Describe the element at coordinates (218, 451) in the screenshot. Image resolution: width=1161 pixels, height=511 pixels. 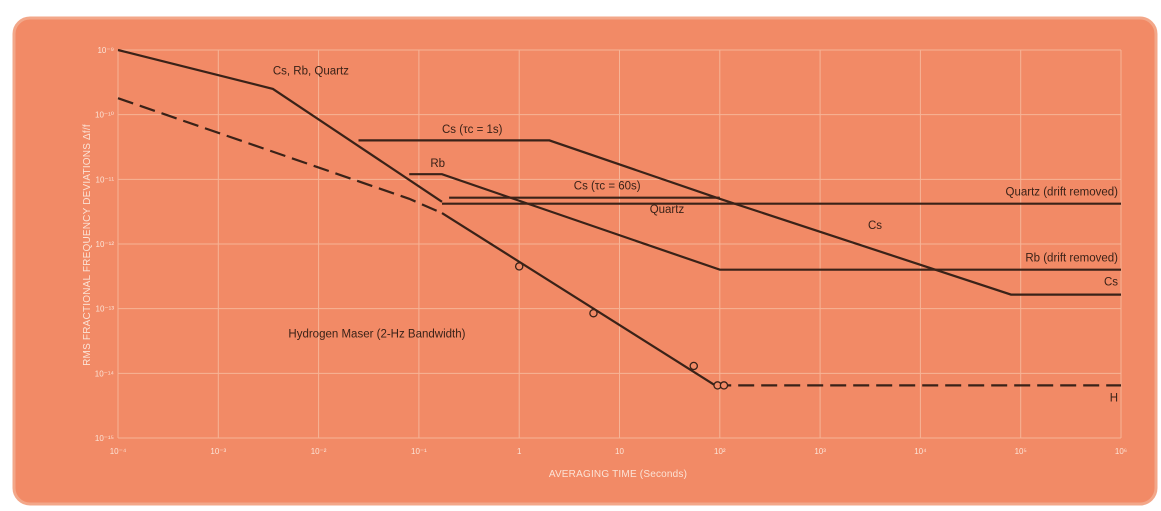
I see `x-tick-label: 10⁻³` at that location.